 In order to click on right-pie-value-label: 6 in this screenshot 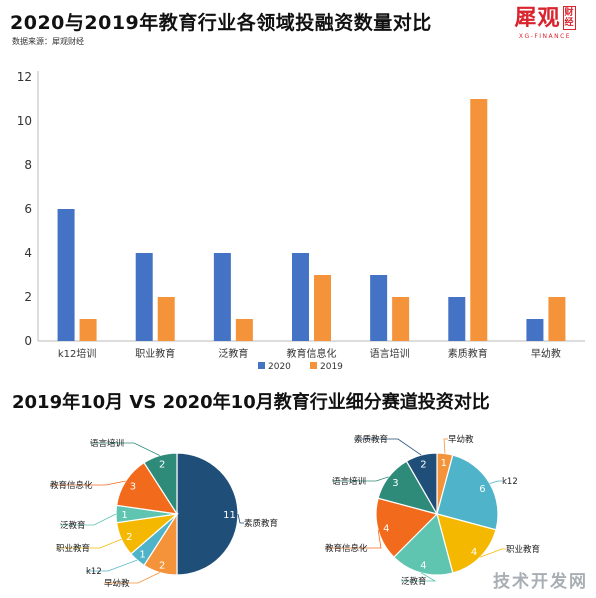, I will do `click(482, 489)`.